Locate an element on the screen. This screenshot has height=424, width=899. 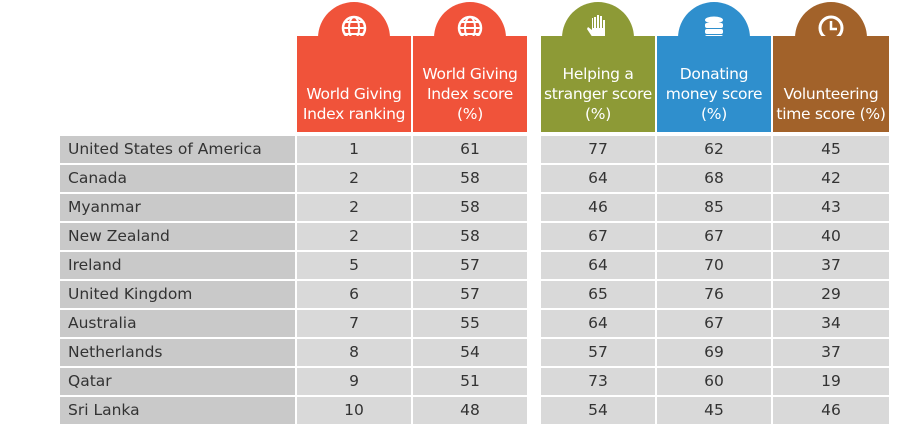
cell-ranking: 8 is located at coordinates (354, 352).